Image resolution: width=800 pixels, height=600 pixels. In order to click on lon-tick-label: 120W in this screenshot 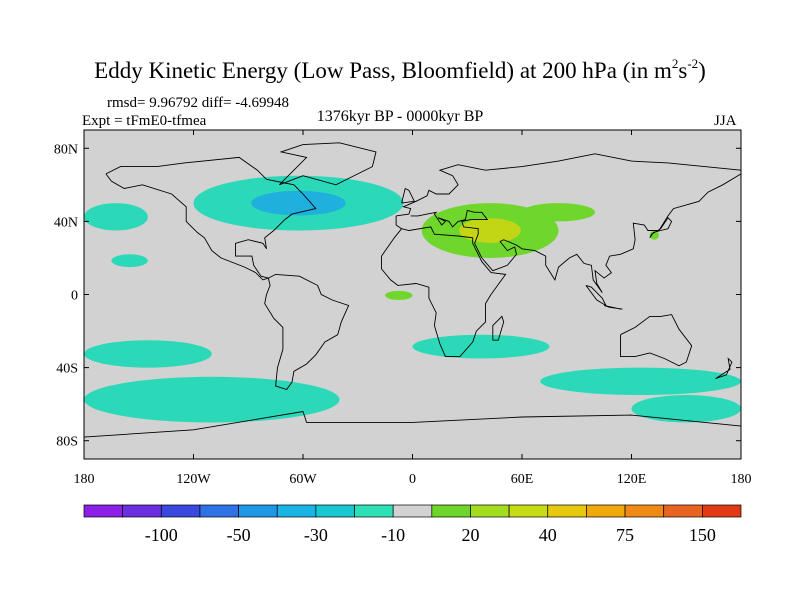, I will do `click(193, 479)`.